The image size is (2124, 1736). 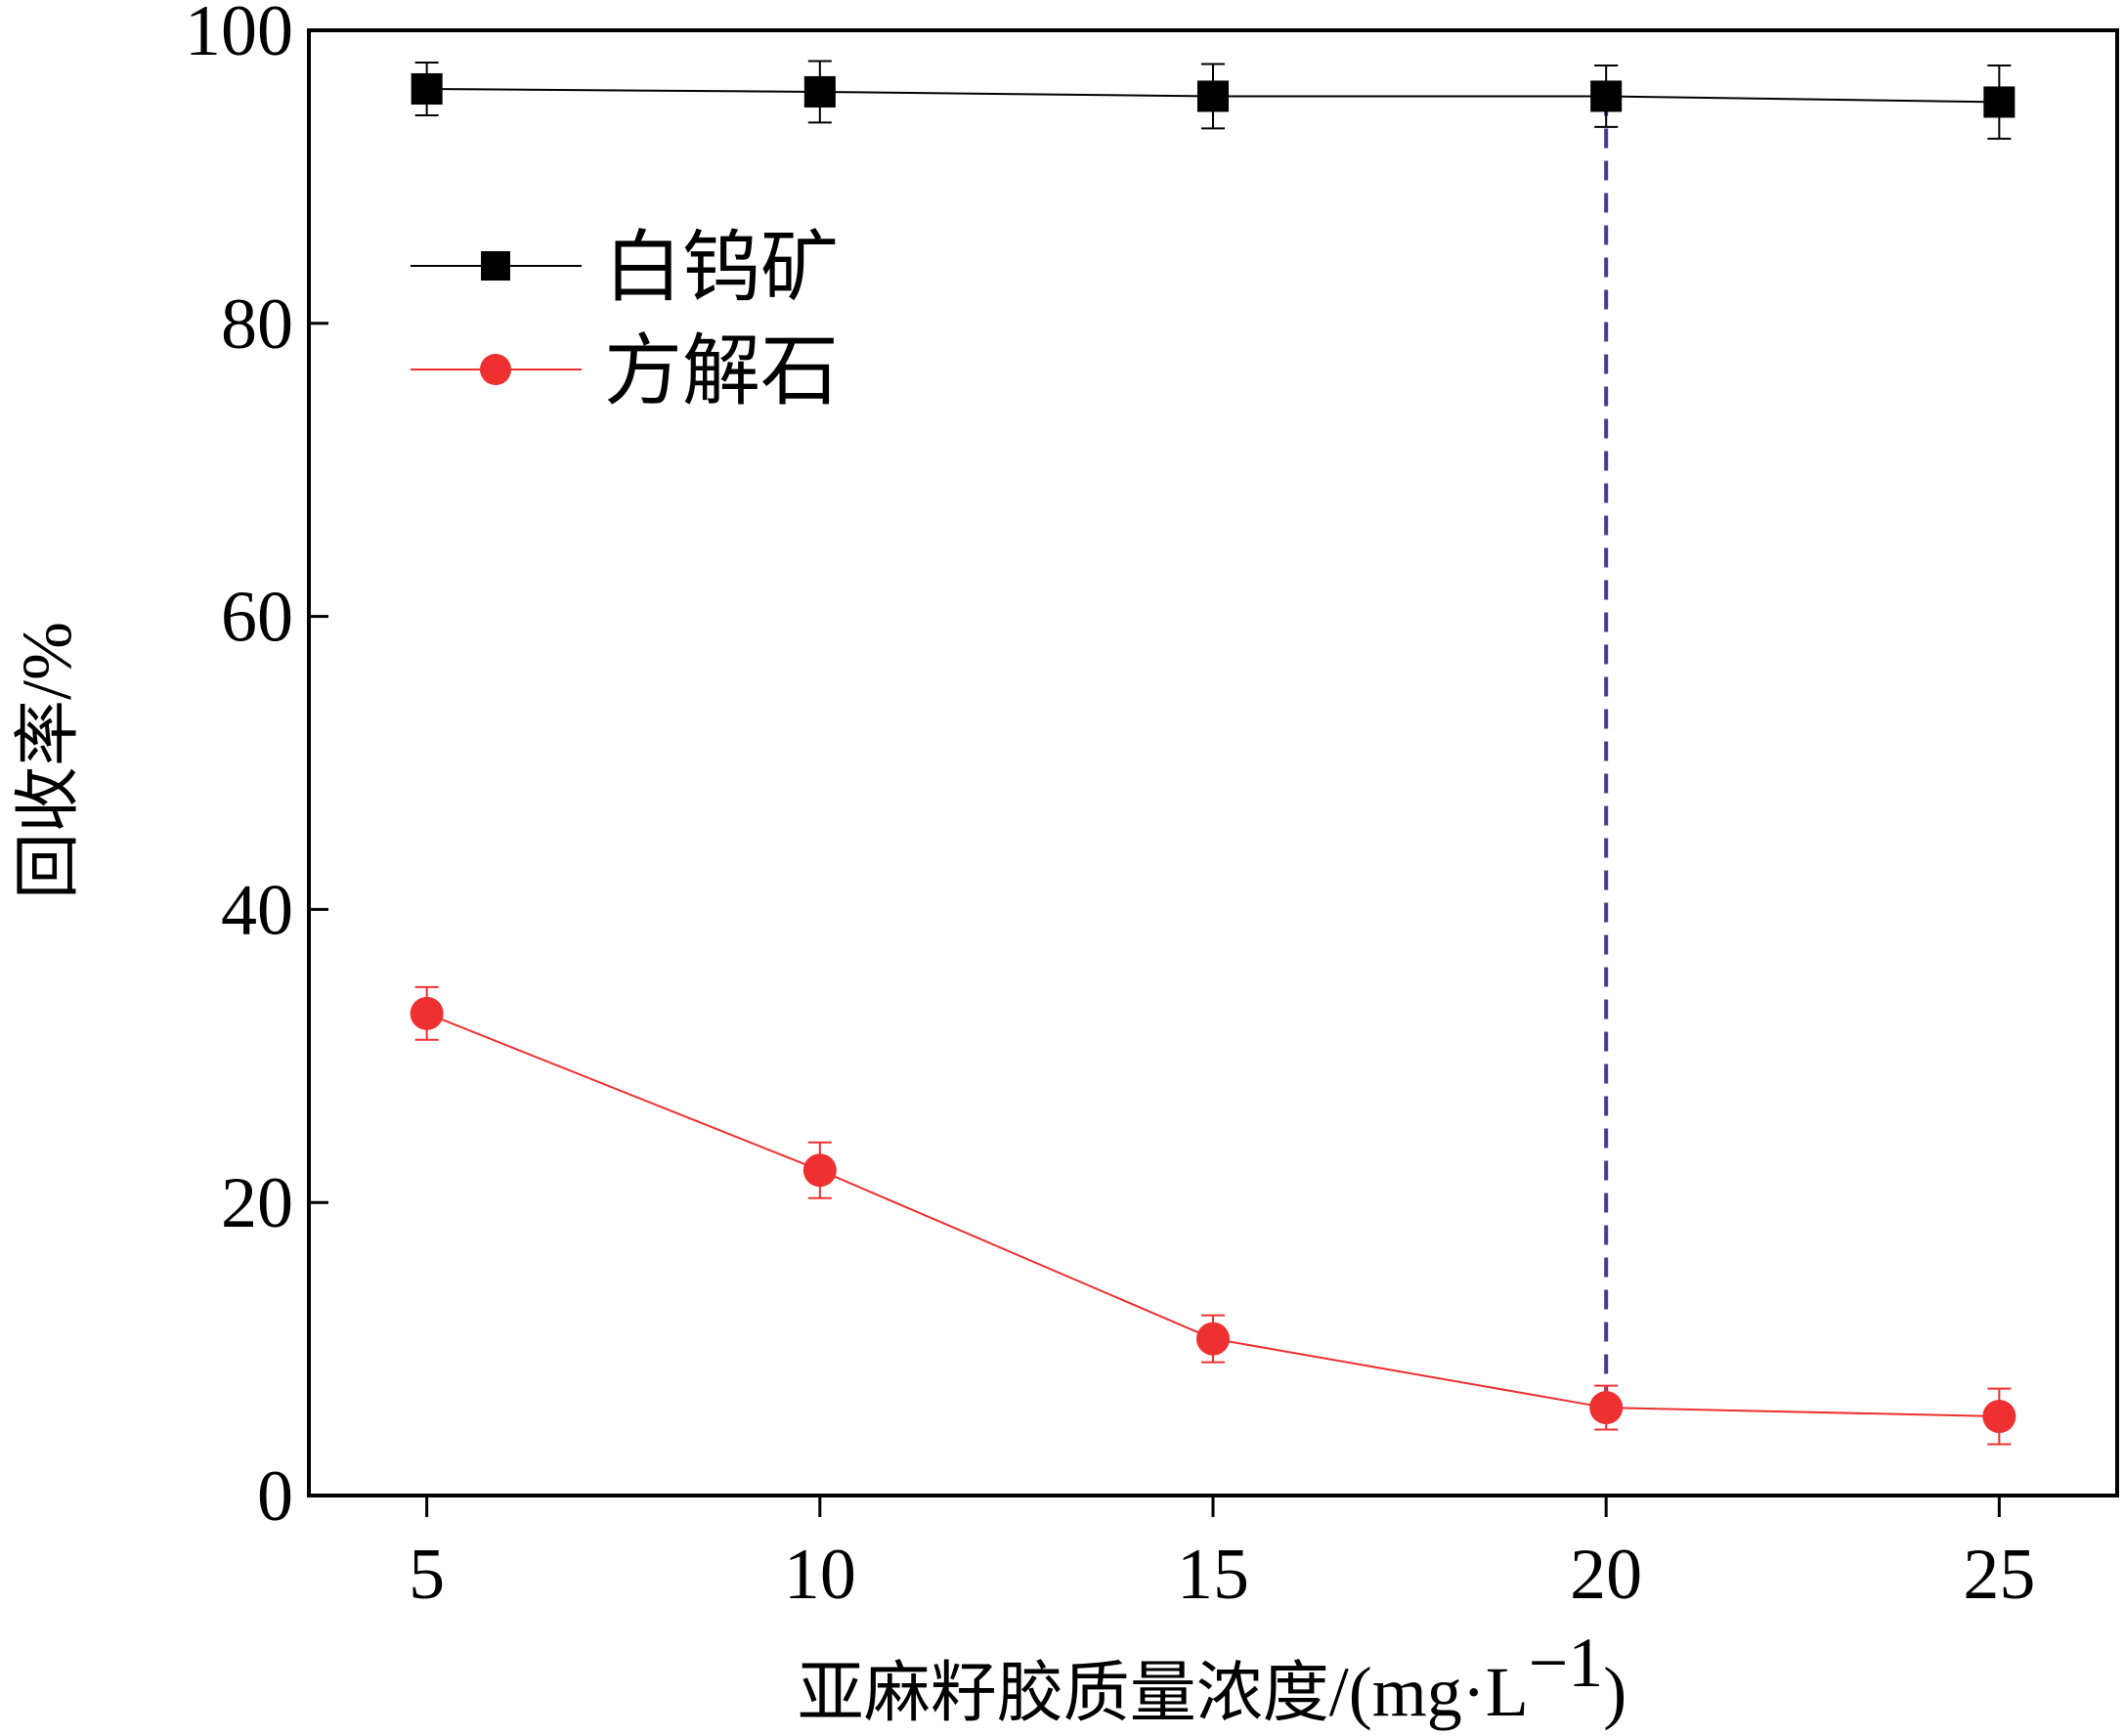 I want to click on y-tick-label: 0, so click(x=275, y=1497).